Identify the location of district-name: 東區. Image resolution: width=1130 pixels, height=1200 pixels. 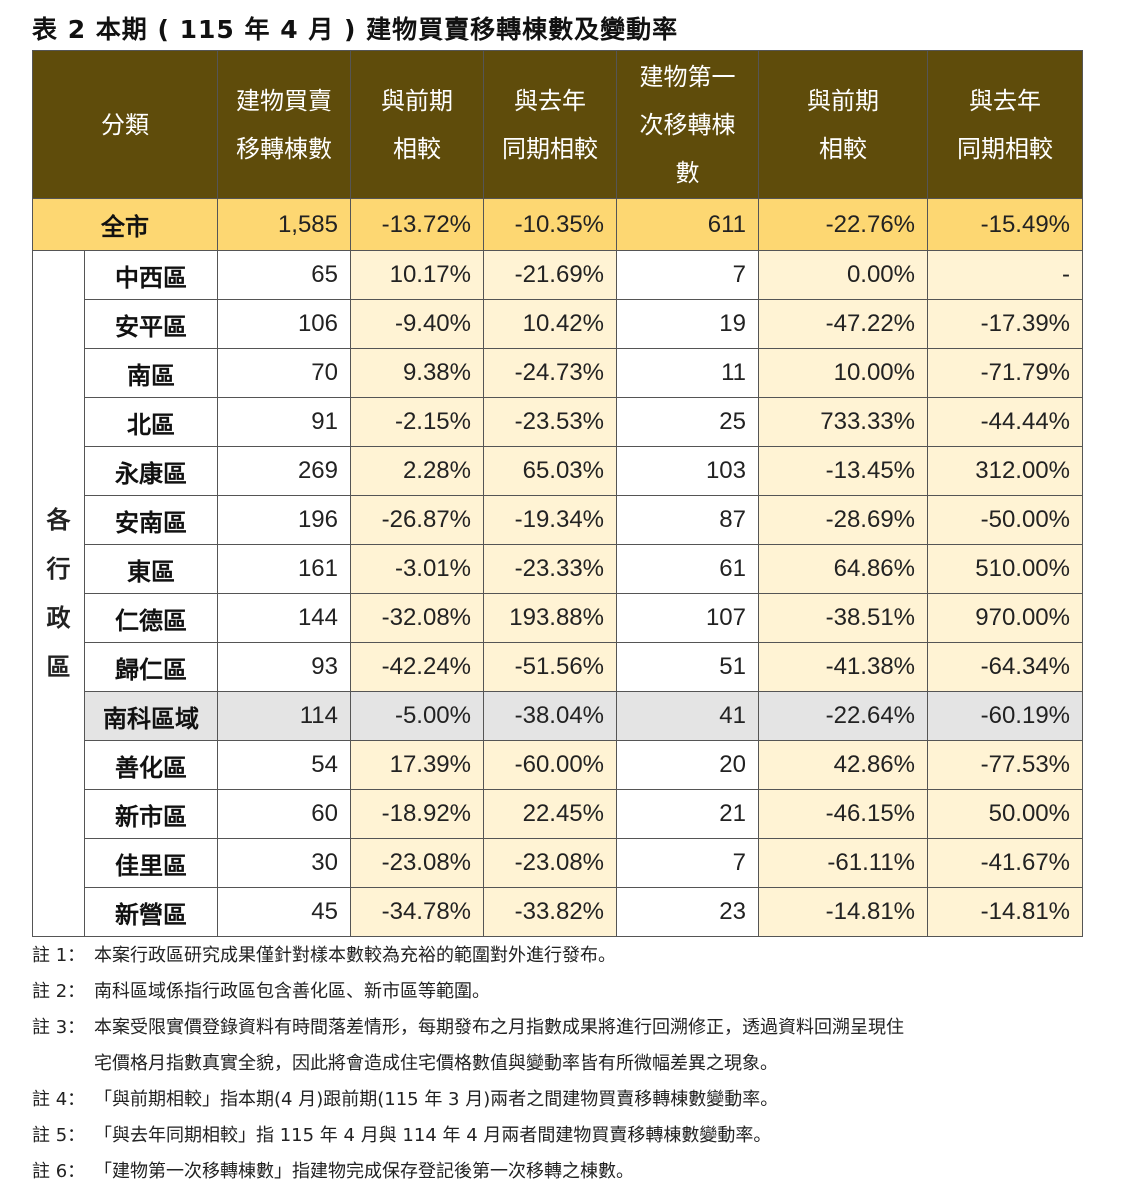
(151, 569).